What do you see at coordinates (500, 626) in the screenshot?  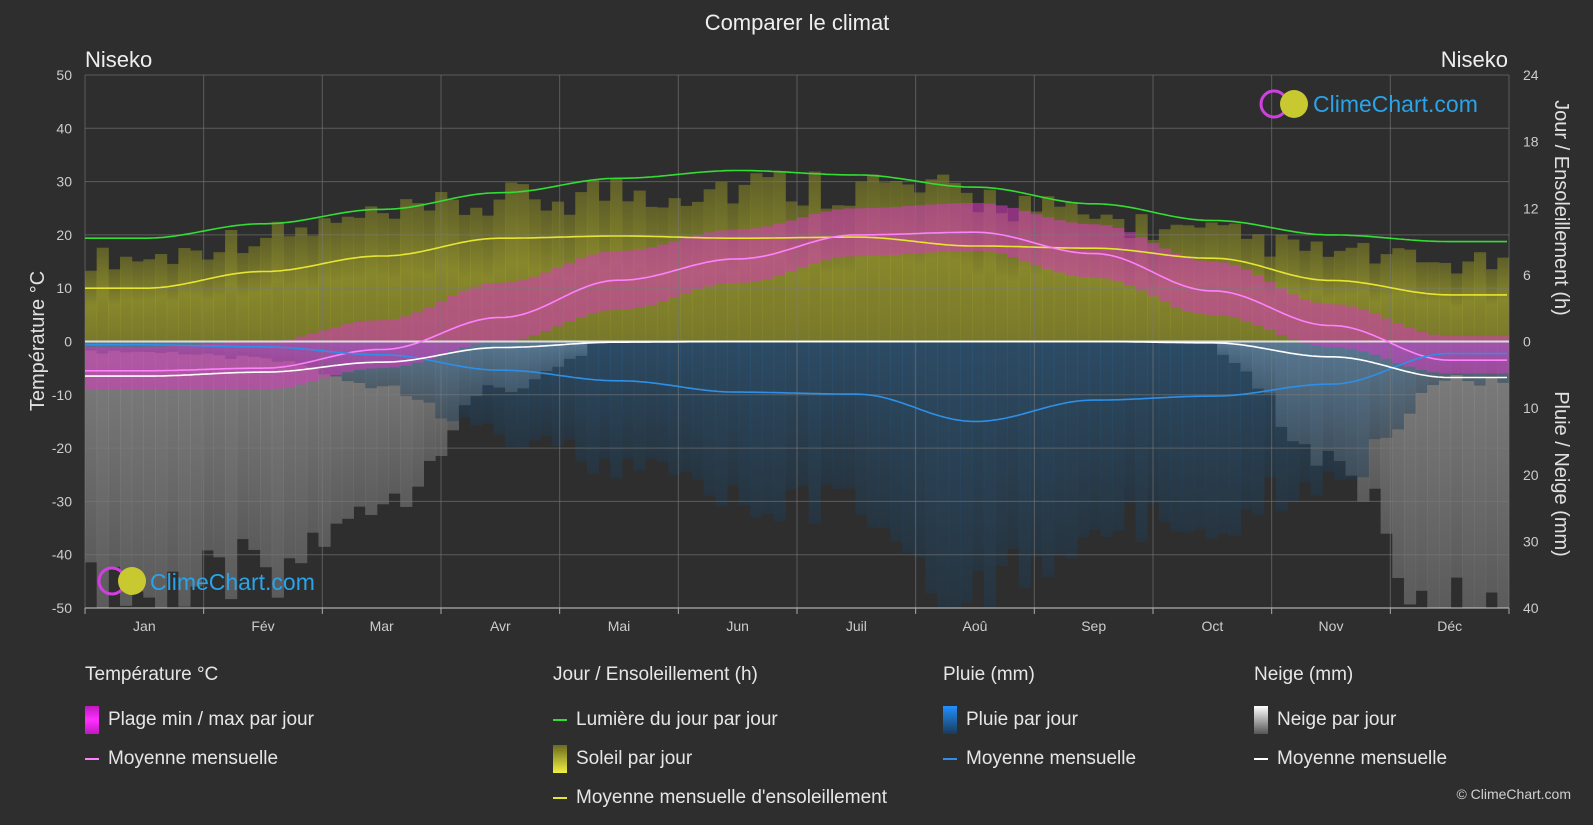 I see `x-tick-label: Avr` at bounding box center [500, 626].